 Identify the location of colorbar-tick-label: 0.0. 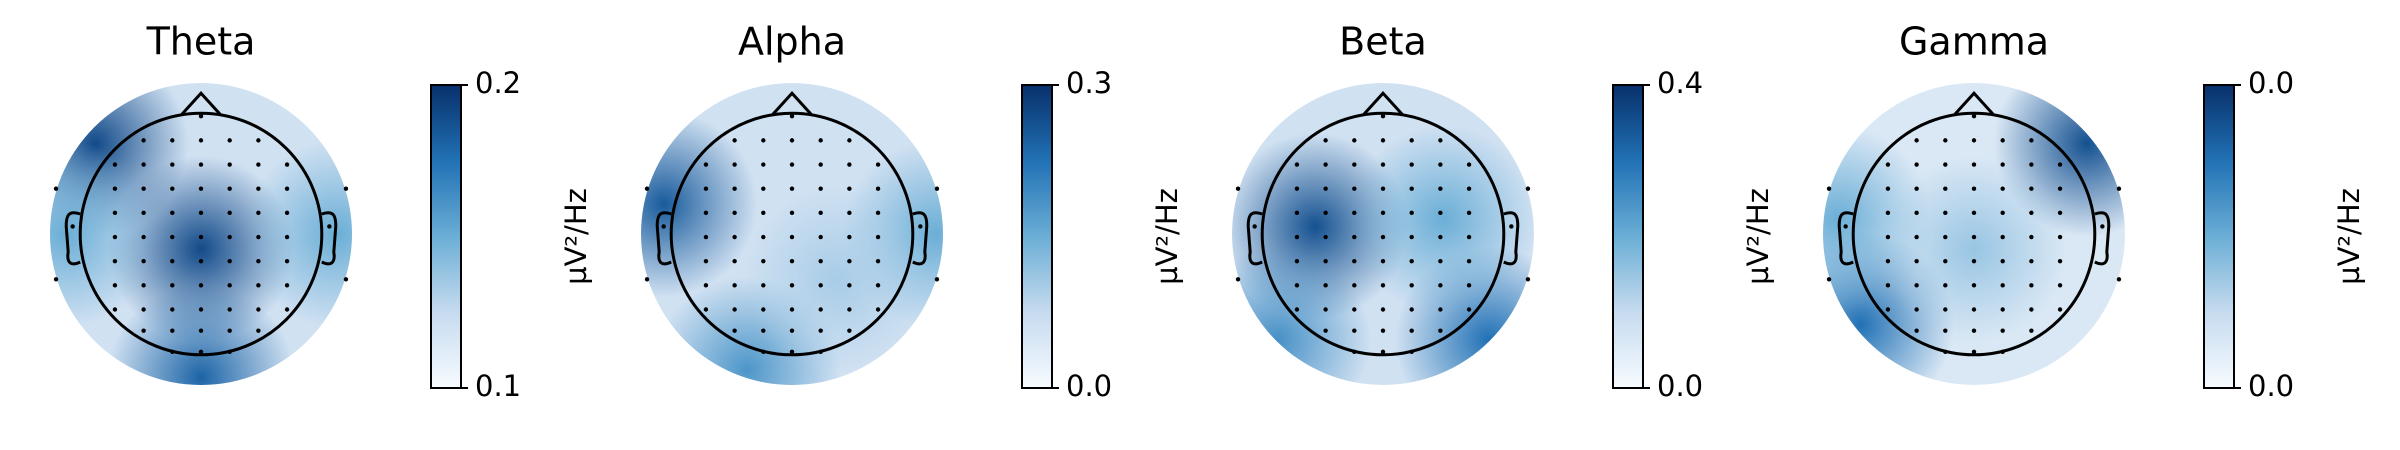
(2271, 386).